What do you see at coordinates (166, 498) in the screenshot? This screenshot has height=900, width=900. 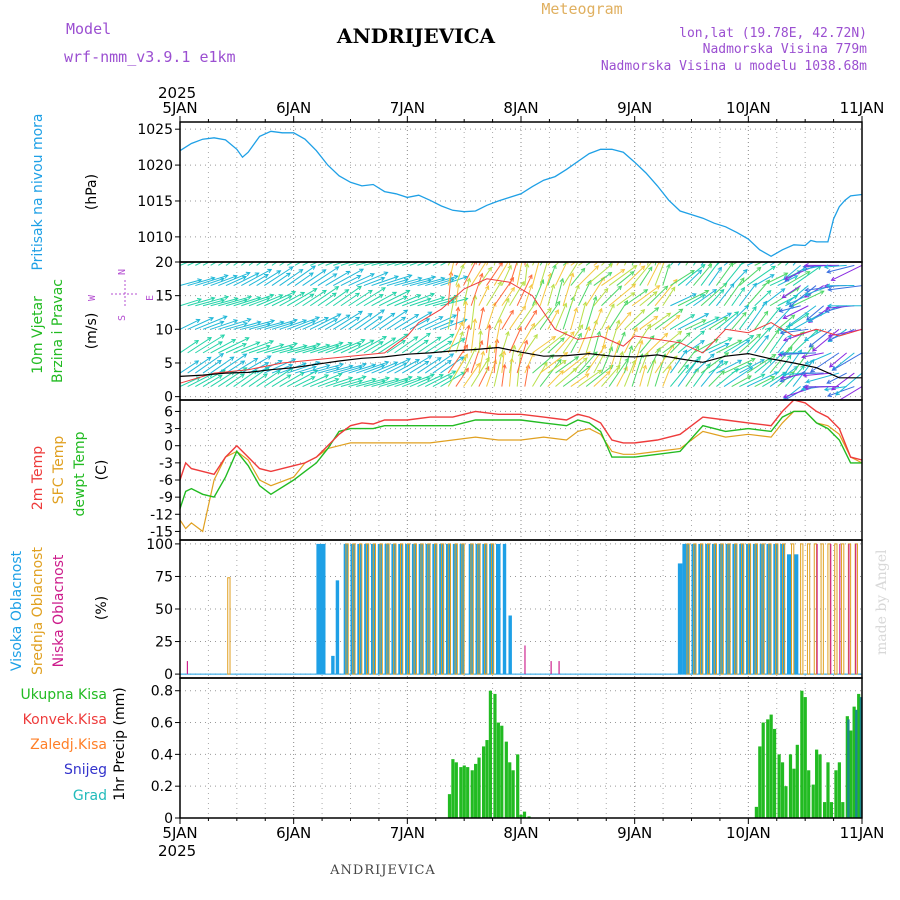 I see `y-tick-label: -9` at bounding box center [166, 498].